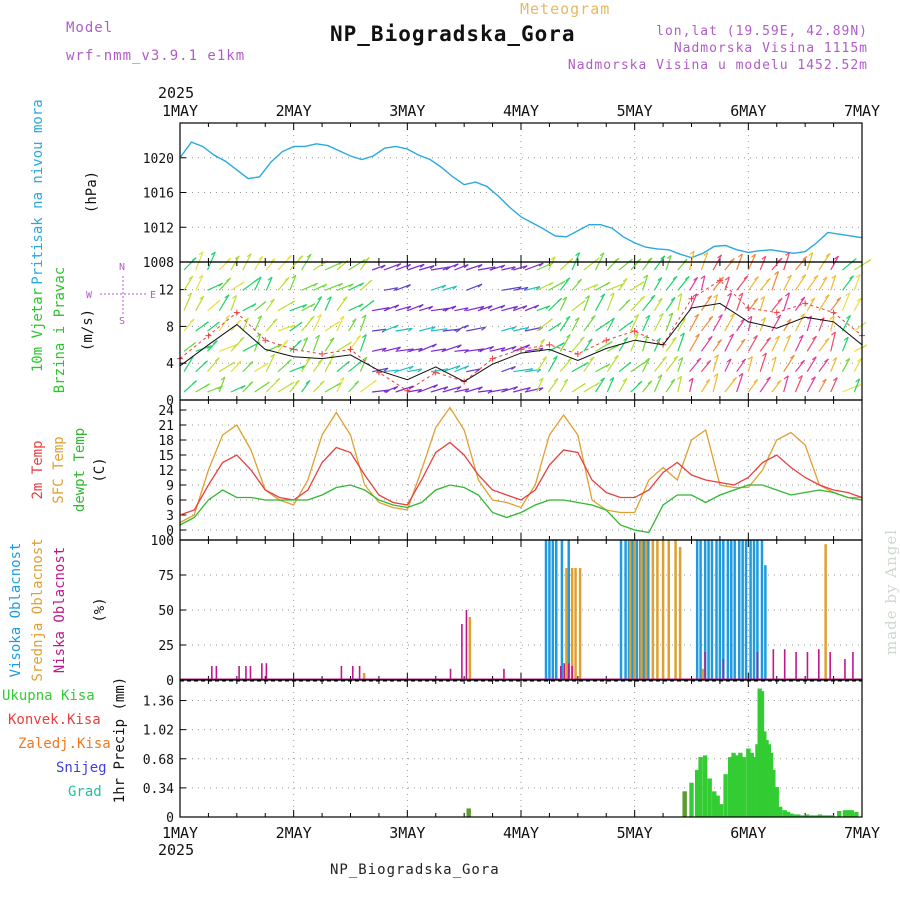 The width and height of the screenshot is (900, 900). I want to click on pressure-ylabel: Pritisak na nivou mora, so click(38, 191).